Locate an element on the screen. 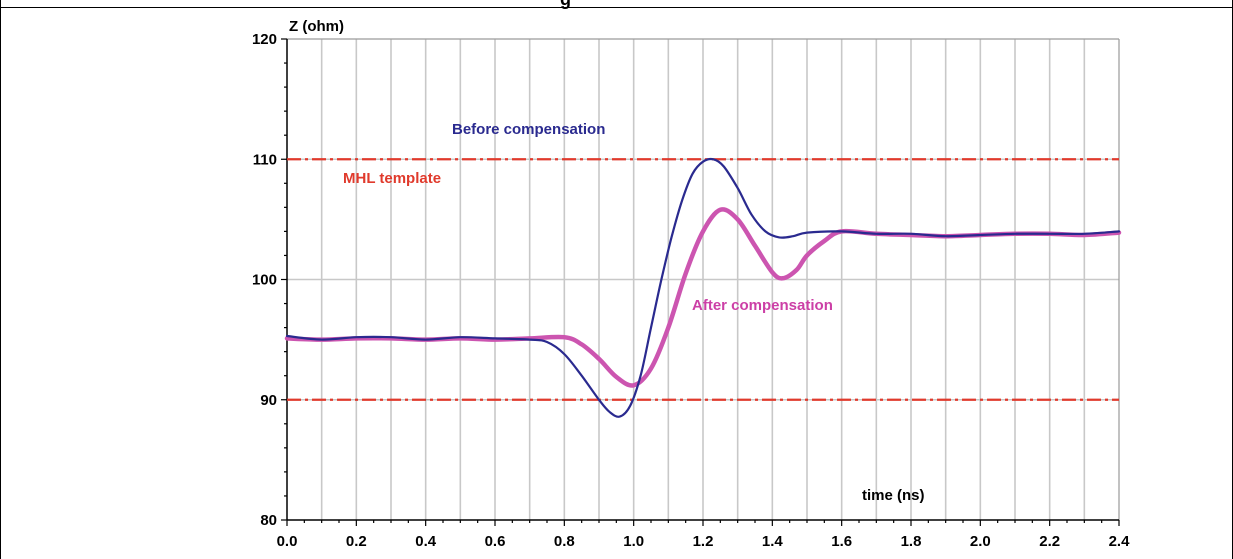 This screenshot has height=559, width=1233. x-tick-label: 2.0 is located at coordinates (980, 541).